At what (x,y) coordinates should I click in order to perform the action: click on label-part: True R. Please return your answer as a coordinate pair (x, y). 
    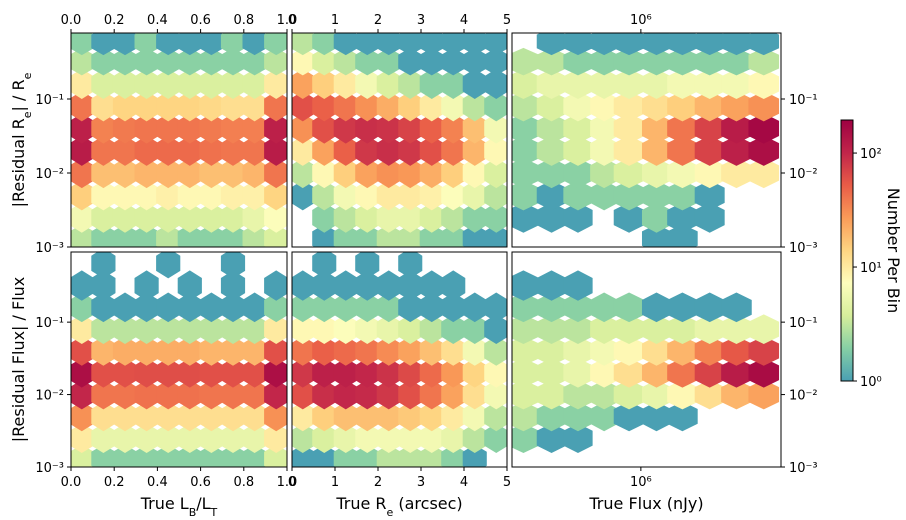
    Looking at the image, I should click on (360, 503).